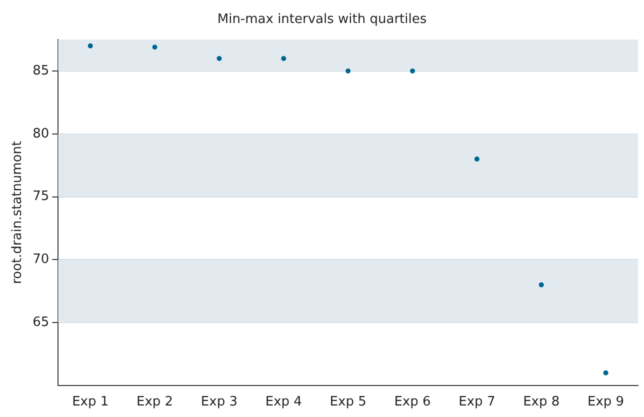 The height and width of the screenshot is (417, 644). What do you see at coordinates (219, 402) in the screenshot?
I see `x-tick-label: Exp 3` at bounding box center [219, 402].